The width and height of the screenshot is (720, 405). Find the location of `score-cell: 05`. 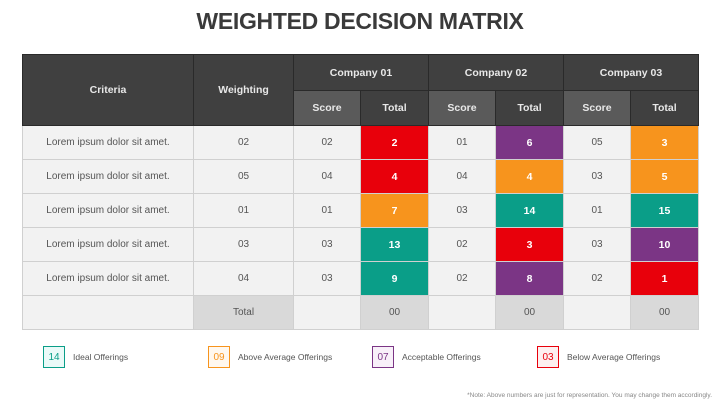

score-cell: 05 is located at coordinates (597, 142).